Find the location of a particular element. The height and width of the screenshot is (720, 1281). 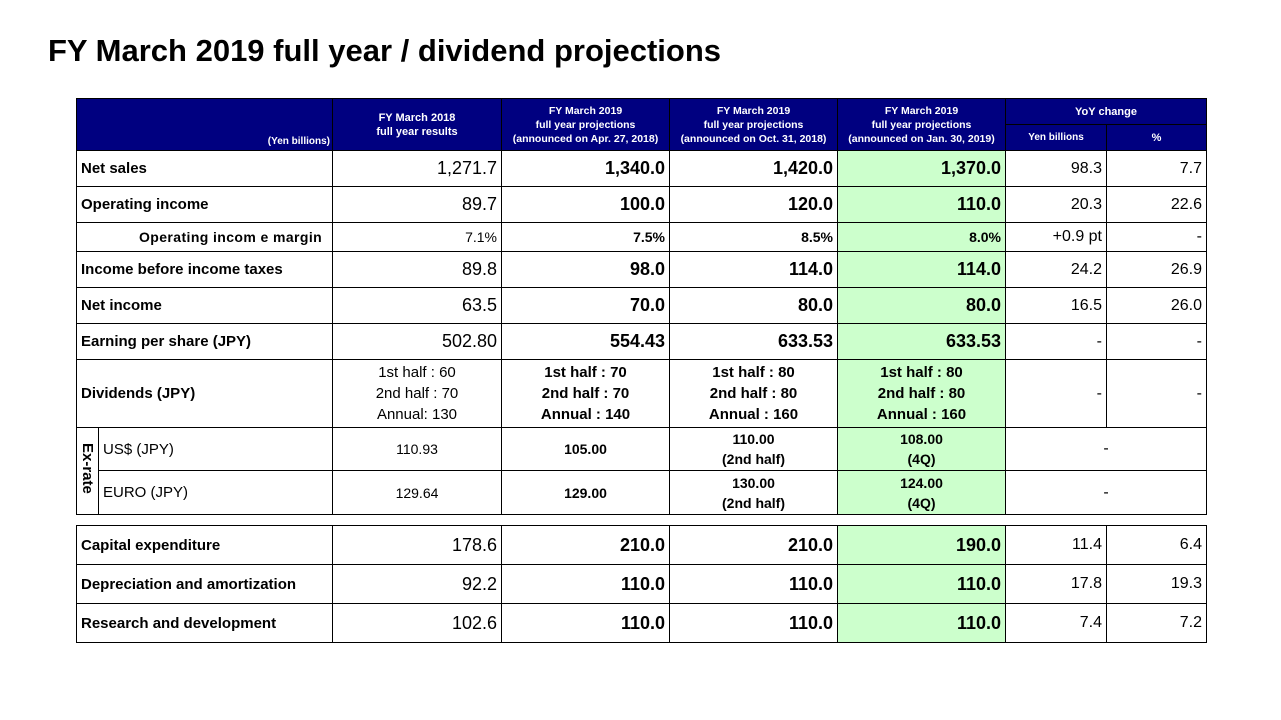

cell-oct: 633.53 is located at coordinates (753, 341).